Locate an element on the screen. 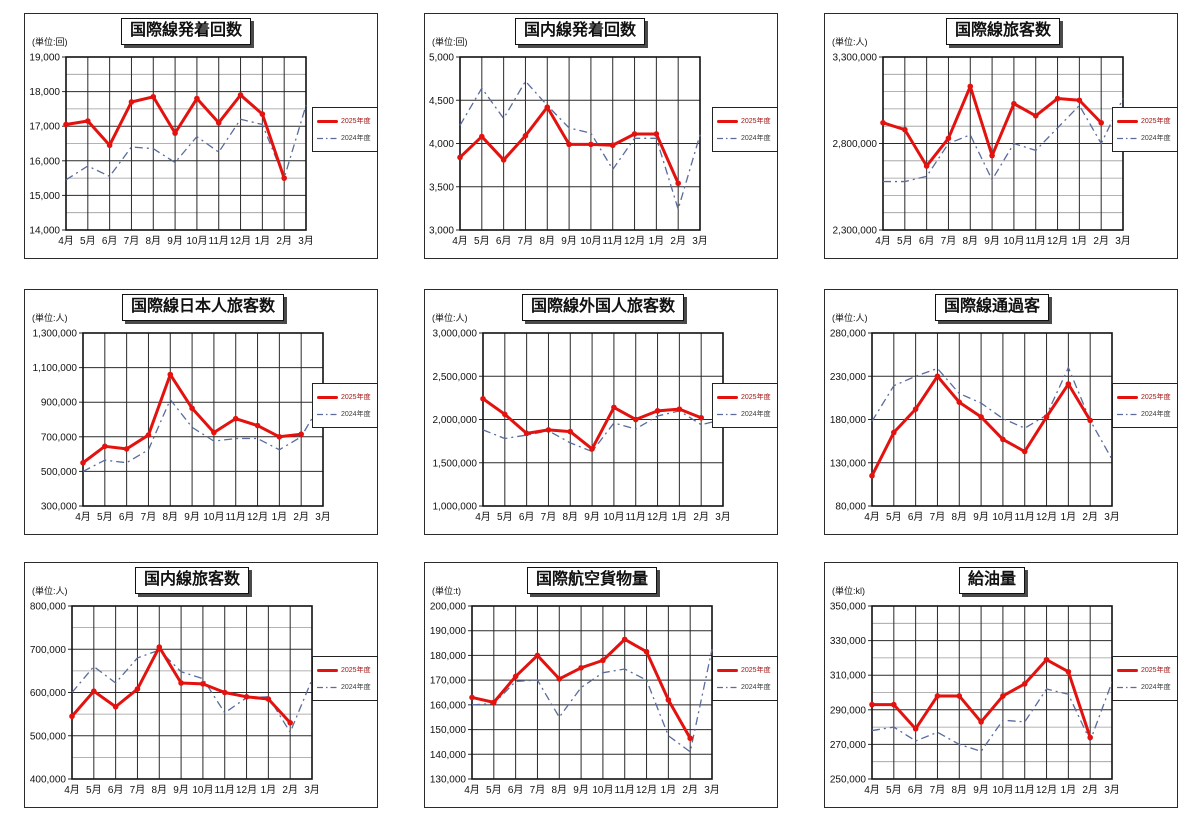 This screenshot has width=1200, height=817. svg-text: 300,000 is located at coordinates (59, 507).